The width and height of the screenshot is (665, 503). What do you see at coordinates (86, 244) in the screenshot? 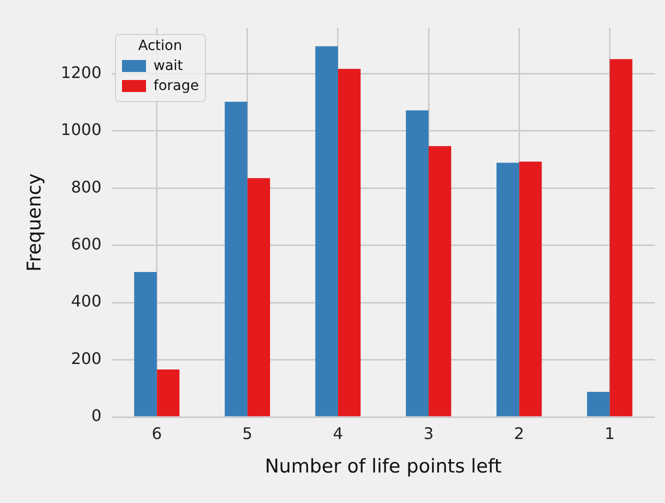
I see `y-tick-label: 600` at bounding box center [86, 244].